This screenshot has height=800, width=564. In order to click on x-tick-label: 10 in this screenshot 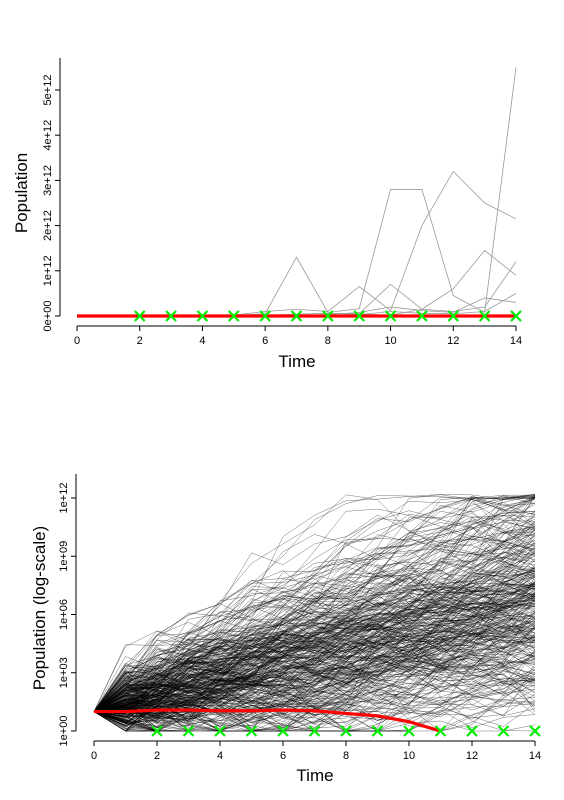, I will do `click(390, 341)`.